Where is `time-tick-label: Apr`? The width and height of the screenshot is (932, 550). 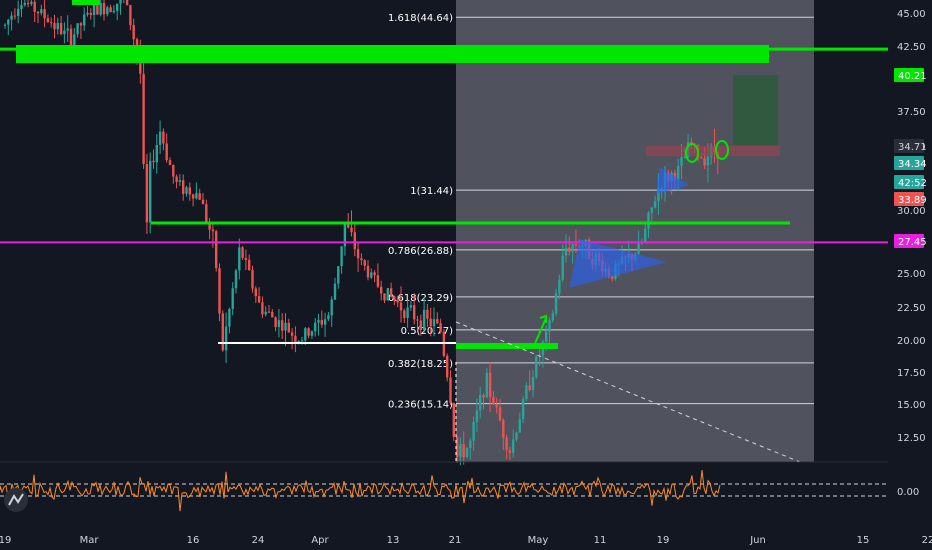
time-tick-label: Apr is located at coordinates (320, 540).